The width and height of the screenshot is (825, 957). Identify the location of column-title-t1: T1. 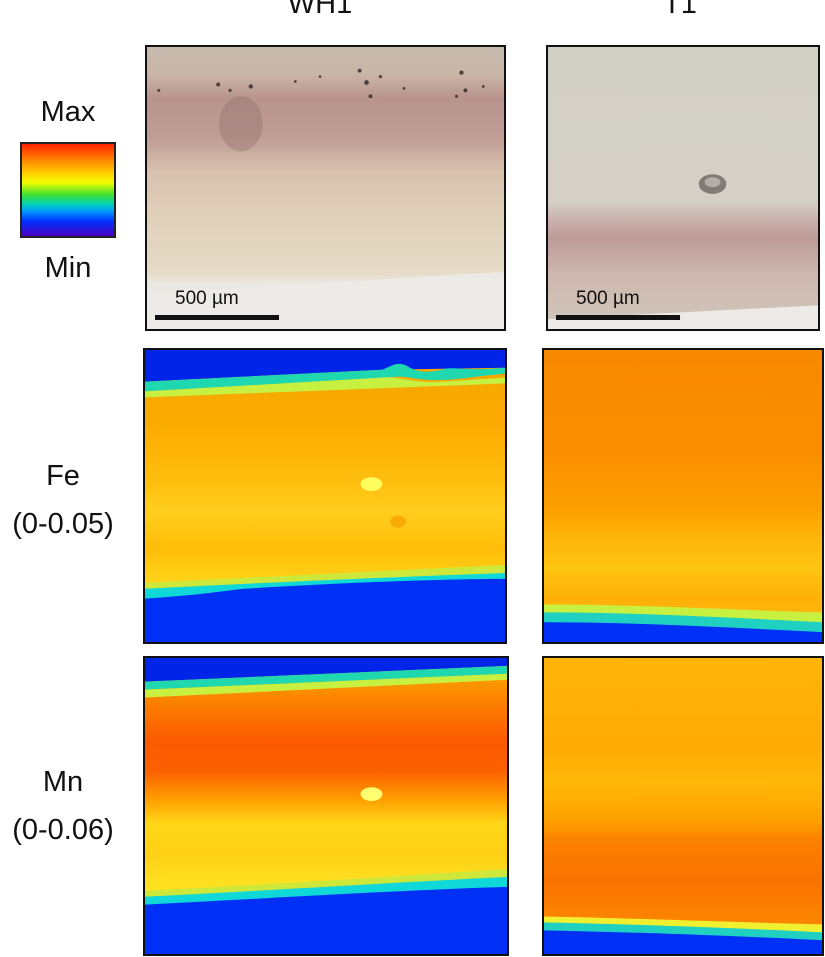
(680, 10).